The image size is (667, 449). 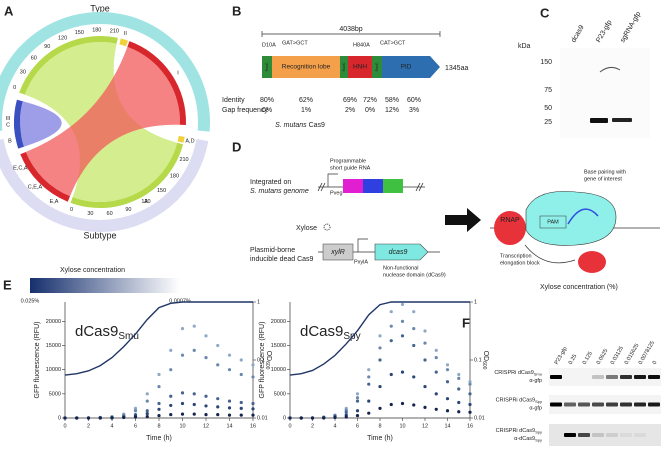 I want to click on row-label: CRISPRi dCas9Spy, so click(x=519, y=431).